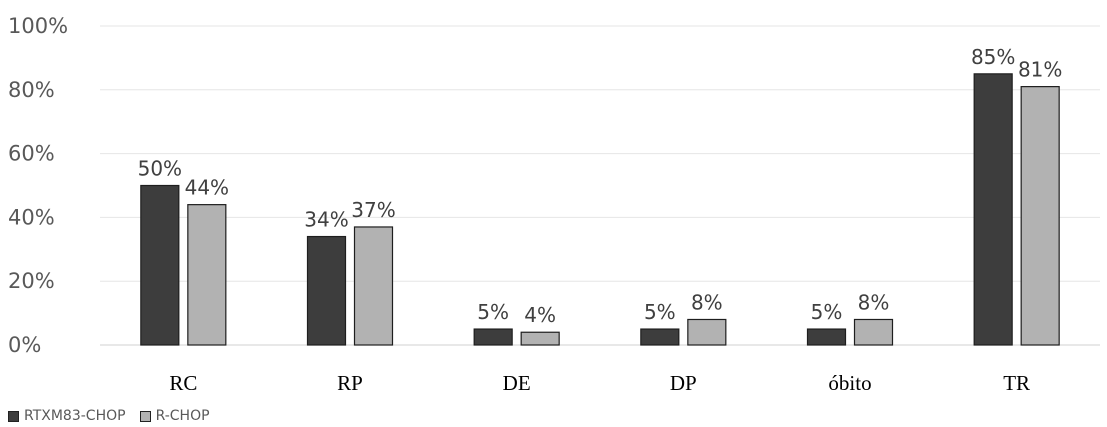 This screenshot has height=427, width=1107. What do you see at coordinates (38, 185) in the screenshot?
I see `y-axis-ticks: 0% 20% 40% 60% 80% 100%` at bounding box center [38, 185].